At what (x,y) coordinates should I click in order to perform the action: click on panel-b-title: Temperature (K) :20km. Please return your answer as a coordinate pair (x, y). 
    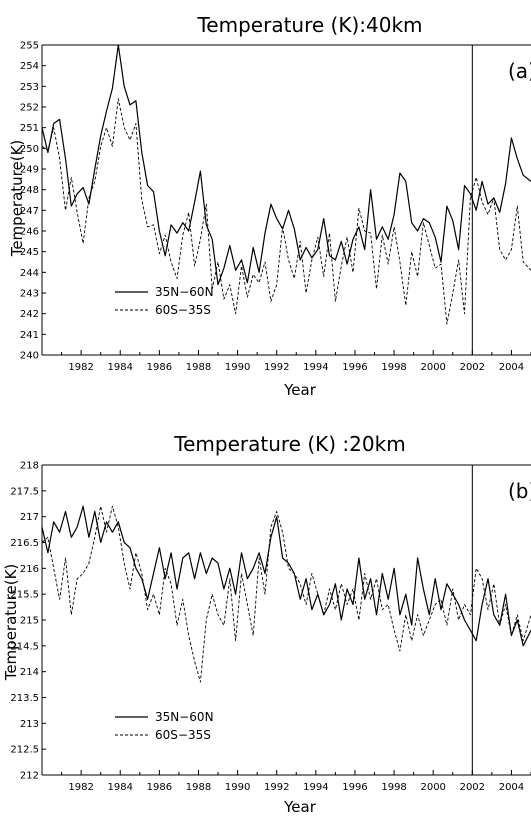
    Looking at the image, I should click on (289, 444).